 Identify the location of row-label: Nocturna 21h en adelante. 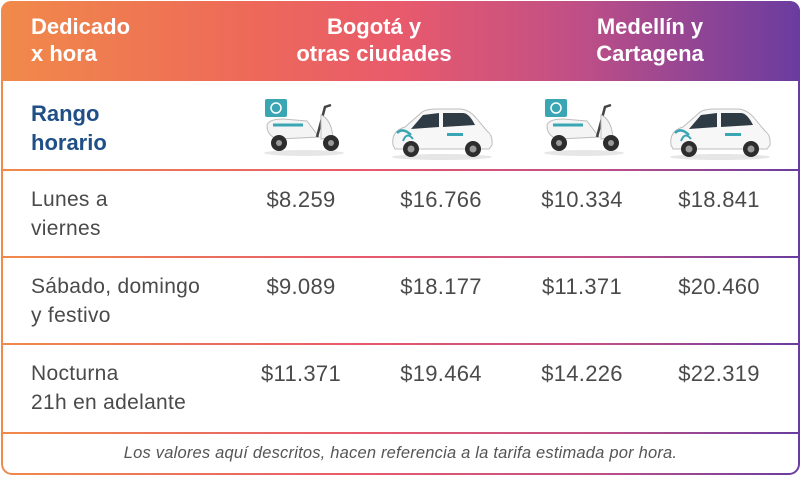
(109, 388).